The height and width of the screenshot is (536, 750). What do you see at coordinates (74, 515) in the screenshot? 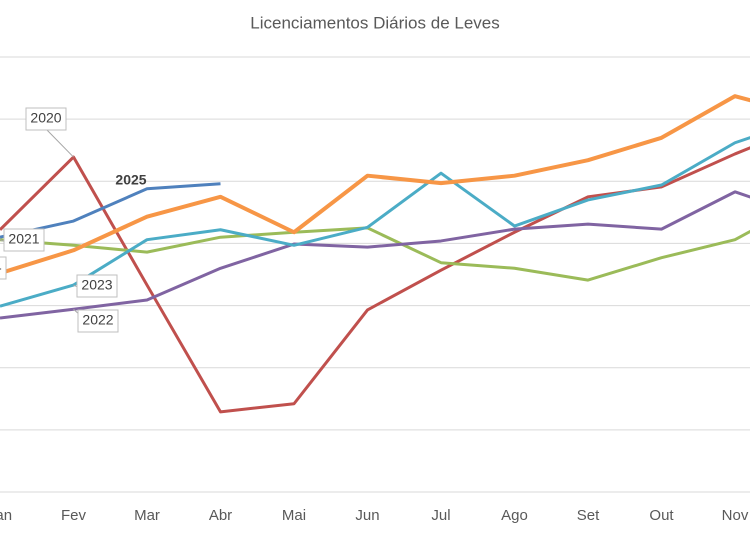
I see `x-tick-label: Fev` at bounding box center [74, 515].